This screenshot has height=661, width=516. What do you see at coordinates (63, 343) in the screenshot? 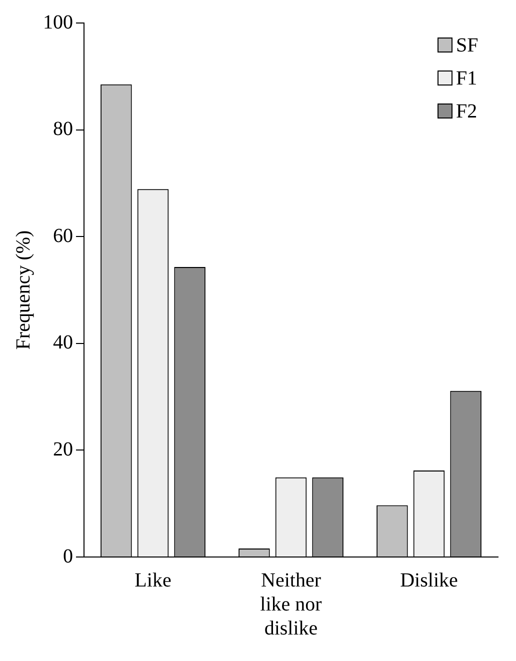
I see `y-tick-label: 40` at bounding box center [63, 343].